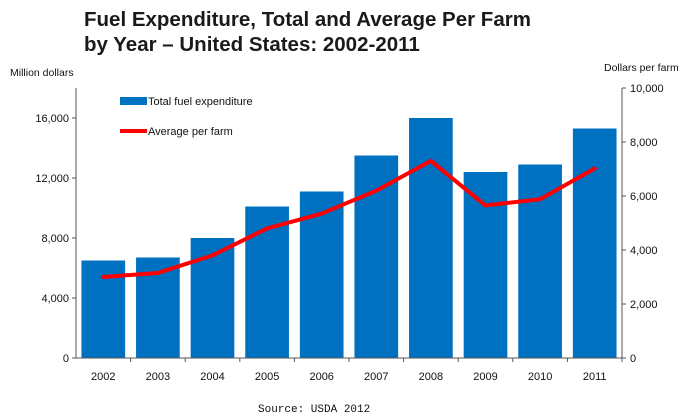  I want to click on bar-2007, so click(376, 256).